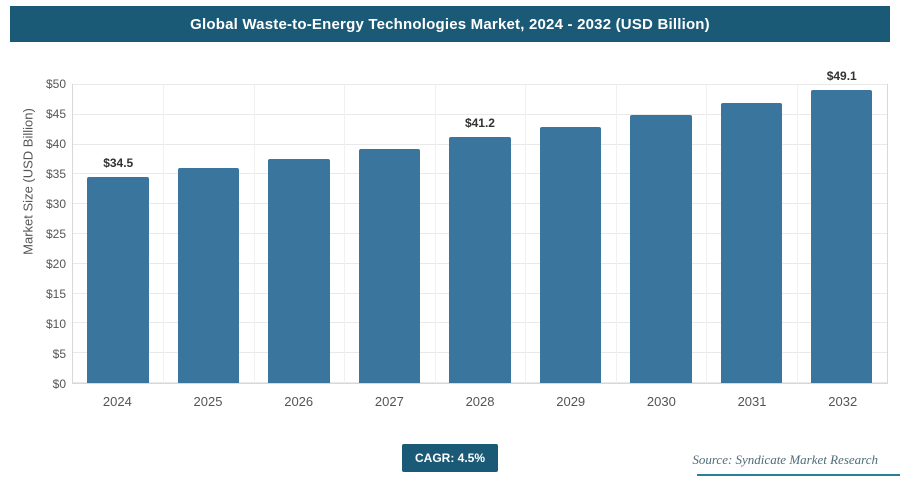 This screenshot has height=500, width=900. What do you see at coordinates (117, 401) in the screenshot?
I see `x-tick-label-2024: 2024` at bounding box center [117, 401].